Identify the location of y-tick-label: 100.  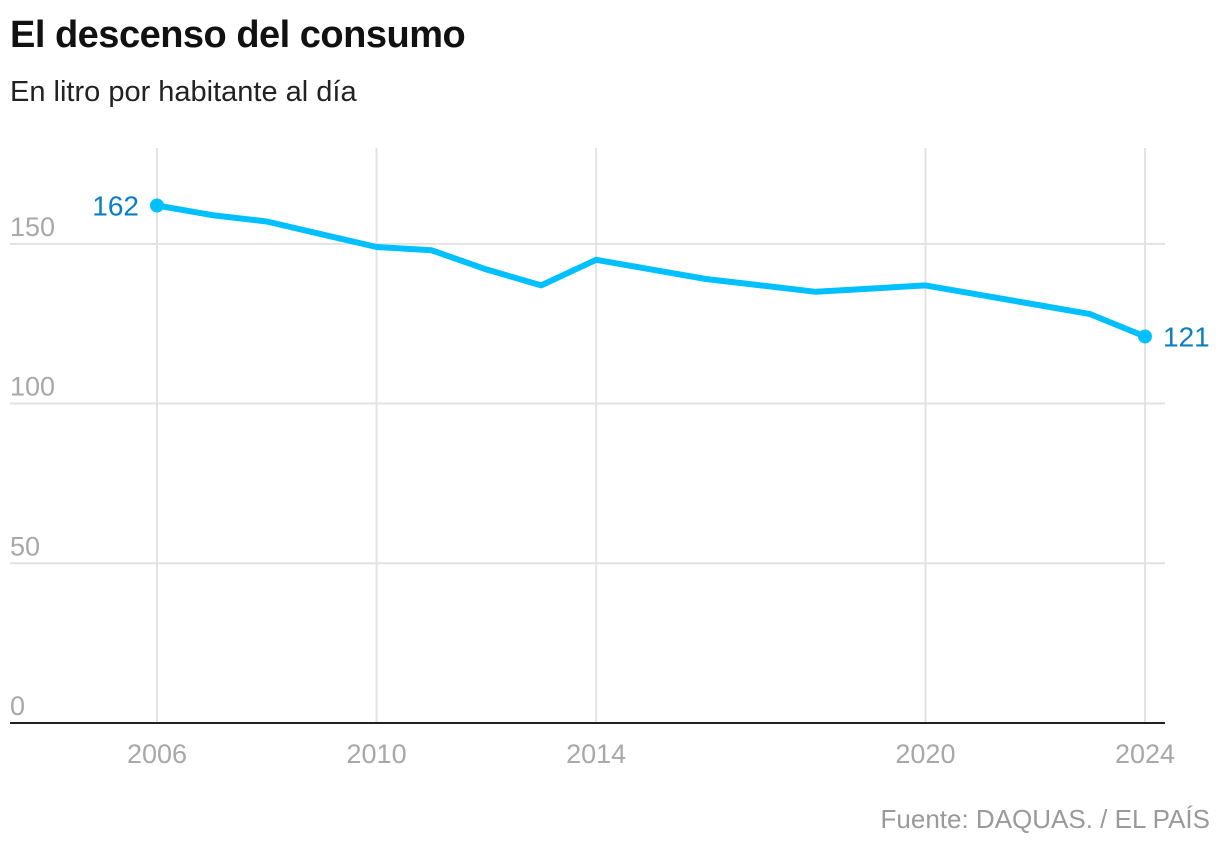
(32, 387).